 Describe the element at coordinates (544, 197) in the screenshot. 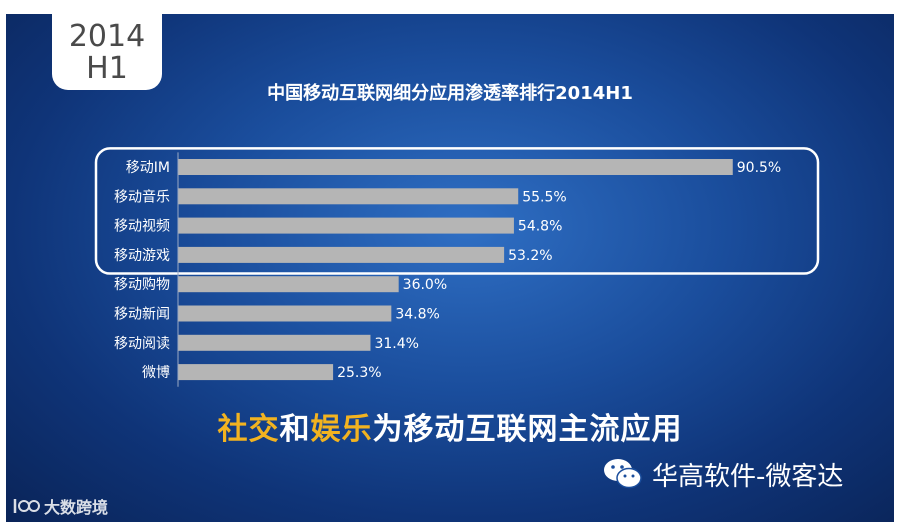

I see `value-label: 55.5%` at that location.